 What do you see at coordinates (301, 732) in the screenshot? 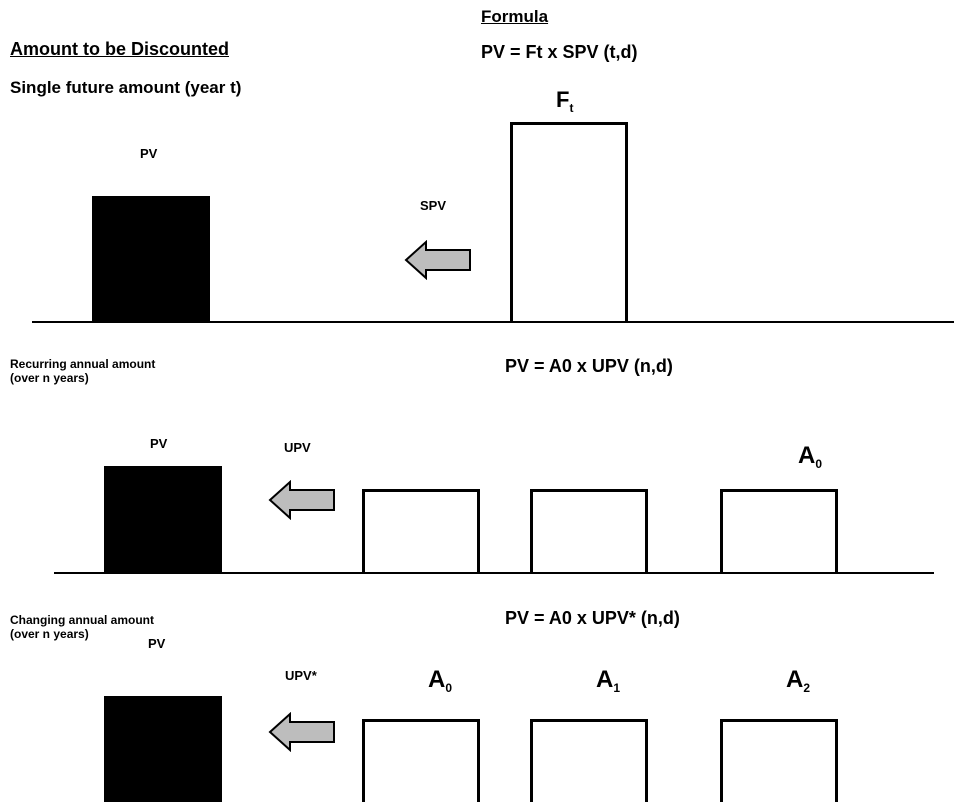
I see `row3-left-arrow-icon` at bounding box center [301, 732].